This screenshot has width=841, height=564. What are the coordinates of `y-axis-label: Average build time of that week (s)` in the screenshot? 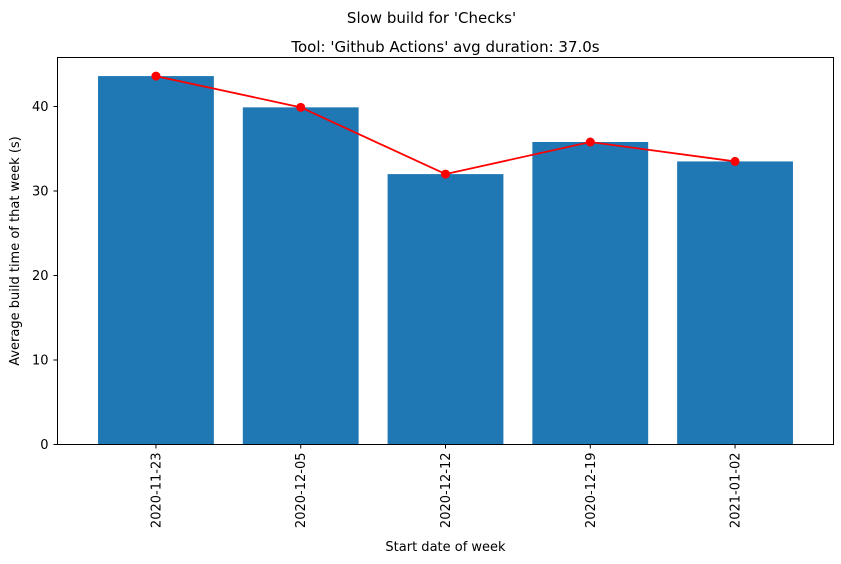 It's located at (15, 251).